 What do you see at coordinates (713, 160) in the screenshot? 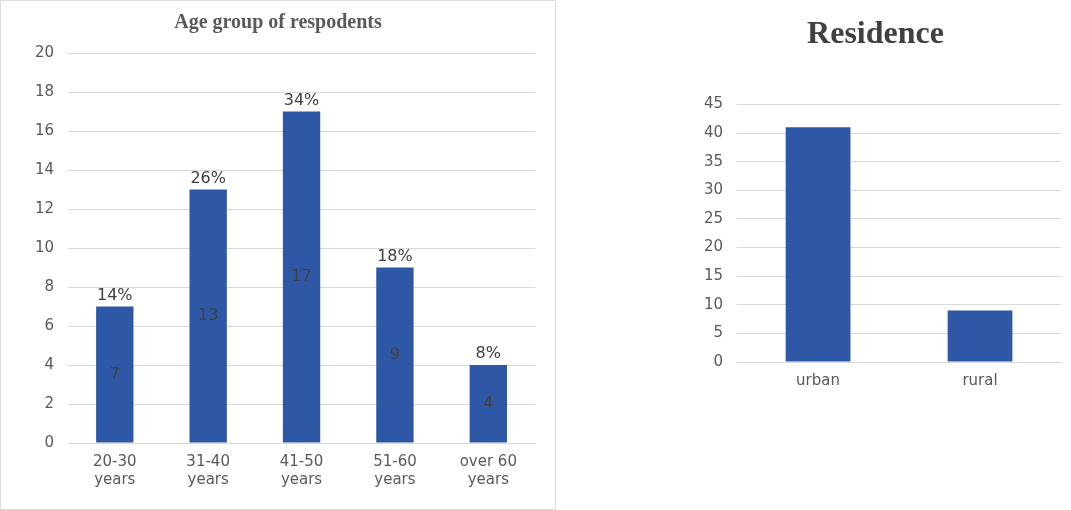
I see `y-tick-label: 35` at bounding box center [713, 160].